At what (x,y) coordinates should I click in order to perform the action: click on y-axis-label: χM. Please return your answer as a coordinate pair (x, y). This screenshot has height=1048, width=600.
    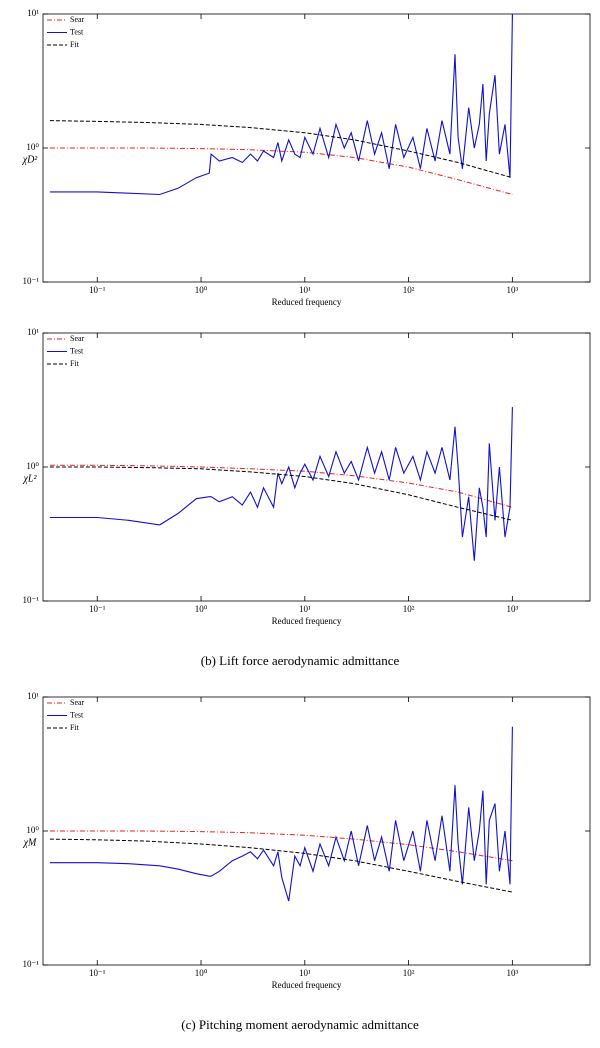
    Looking at the image, I should click on (30, 842).